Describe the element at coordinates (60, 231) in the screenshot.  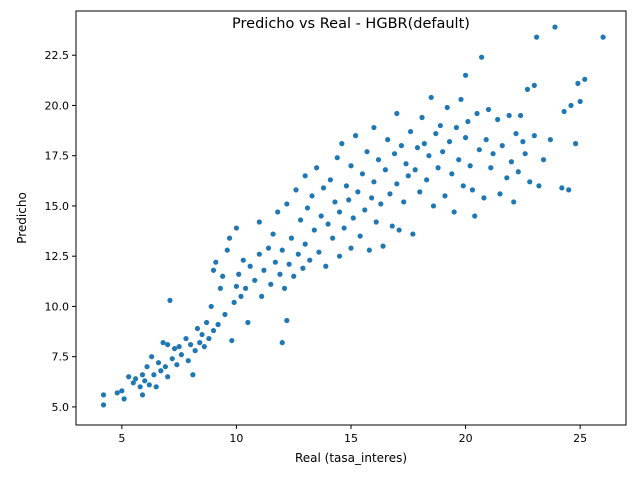
I see `y-axis: 5.0 7.5 10.0 12.5 15.0 17.5 20.0 22.5` at that location.